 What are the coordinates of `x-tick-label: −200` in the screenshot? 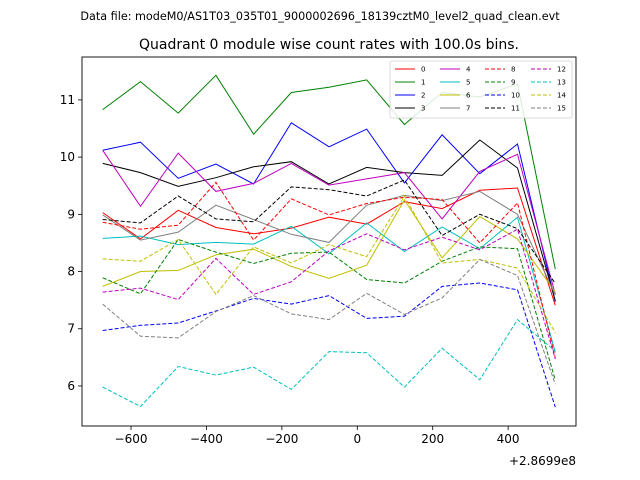 It's located at (281, 439).